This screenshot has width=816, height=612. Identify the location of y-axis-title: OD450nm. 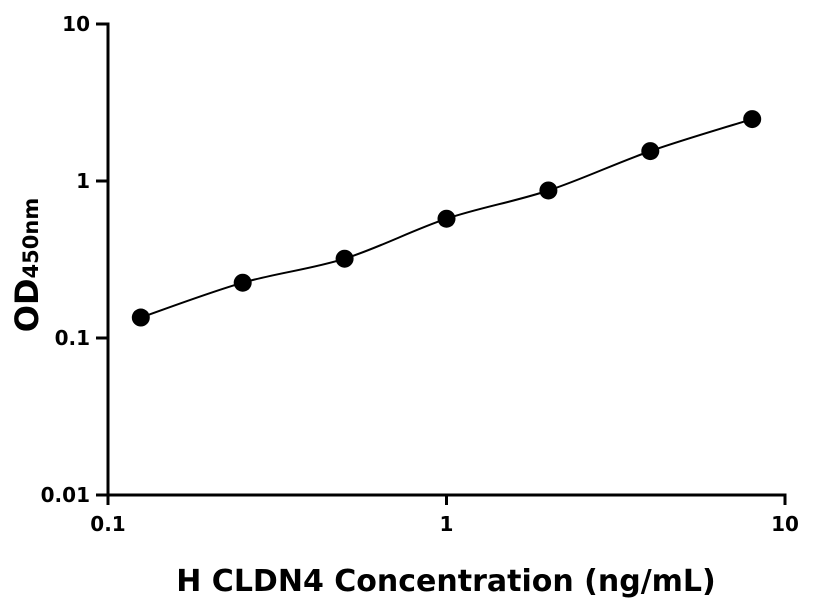
(27, 265).